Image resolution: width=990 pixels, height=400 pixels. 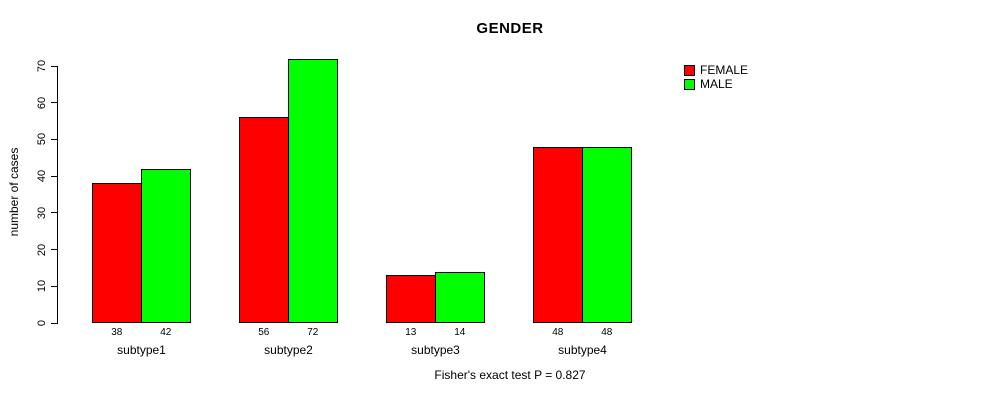 What do you see at coordinates (411, 299) in the screenshot?
I see `bar-female-subtype3` at bounding box center [411, 299].